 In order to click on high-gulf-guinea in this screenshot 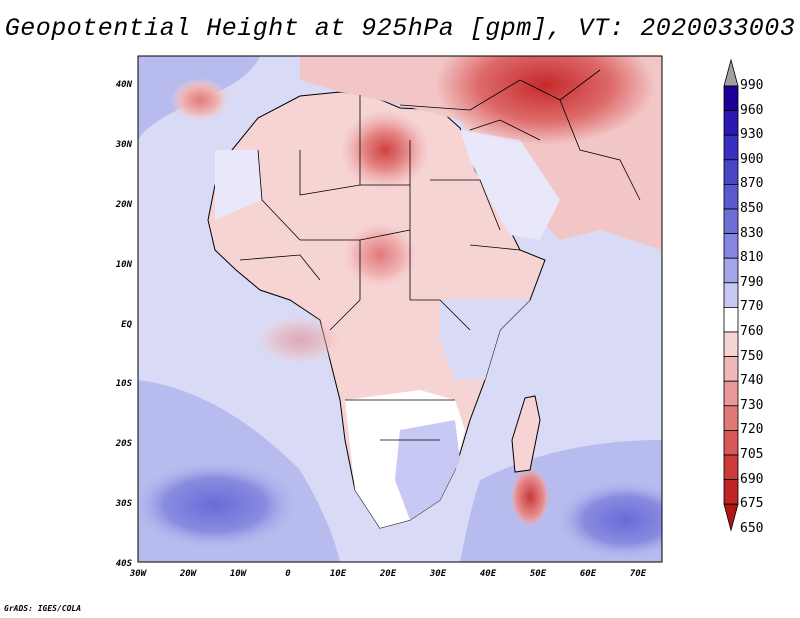, I will do `click(300, 340)`.